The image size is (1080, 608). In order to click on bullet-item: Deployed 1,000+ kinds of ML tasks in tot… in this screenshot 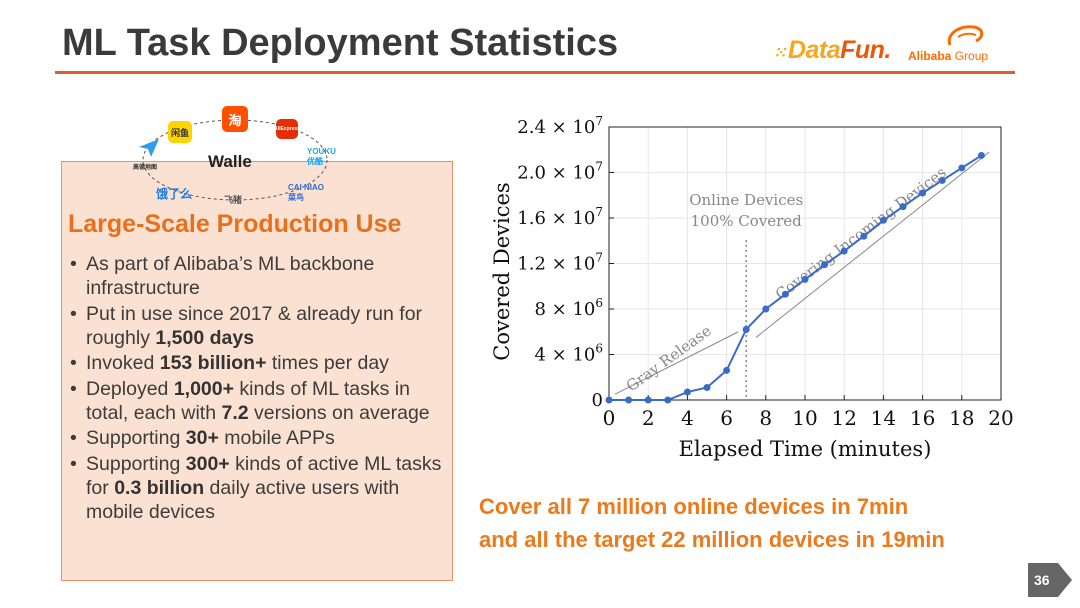, I will do `click(259, 401)`.